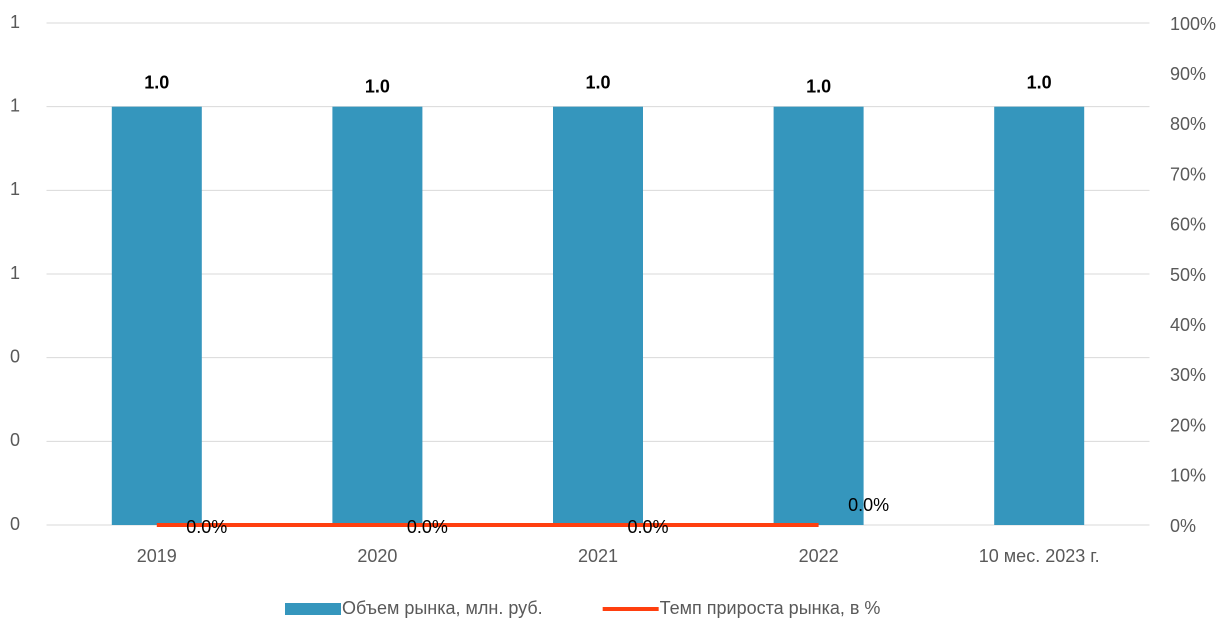 The image size is (1227, 621). What do you see at coordinates (1188, 375) in the screenshot?
I see `y2-tick-label: 30%` at bounding box center [1188, 375].